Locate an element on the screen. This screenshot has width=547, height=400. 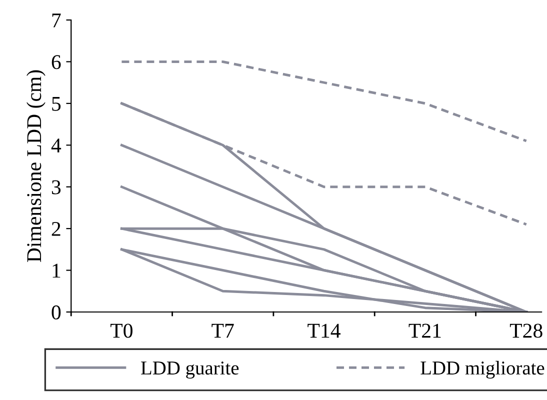
y-tick-label: 2 is located at coordinates (56, 229).